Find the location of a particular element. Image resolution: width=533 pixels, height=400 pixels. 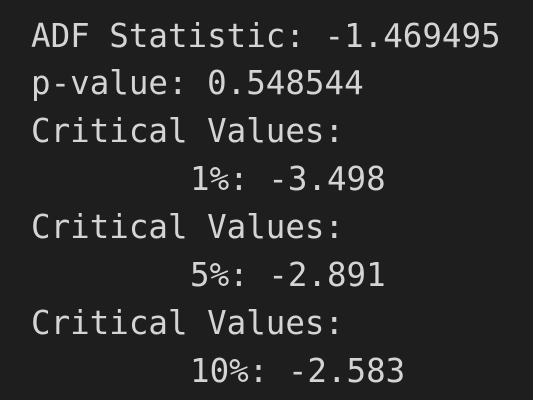

output-line: 5%: -2.891 is located at coordinates (288, 275).